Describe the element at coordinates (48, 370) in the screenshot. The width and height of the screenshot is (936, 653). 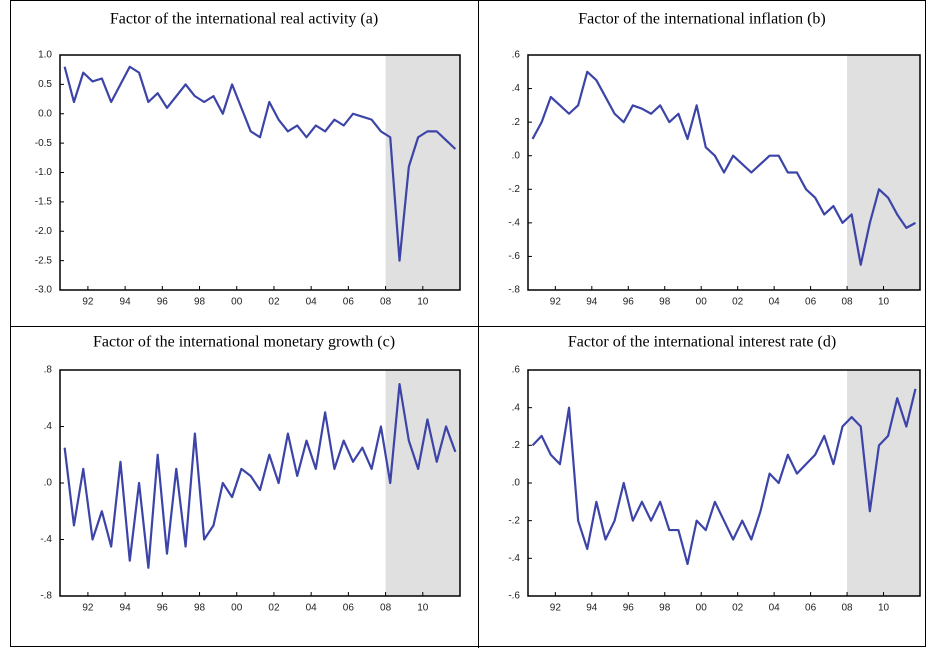
I see `y-tick-label: .8` at that location.